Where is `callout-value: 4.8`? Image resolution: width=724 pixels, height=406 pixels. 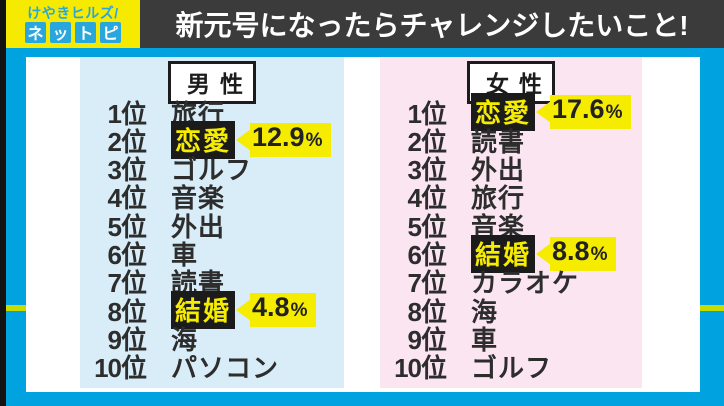 callout-value: 4.8 is located at coordinates (271, 307).